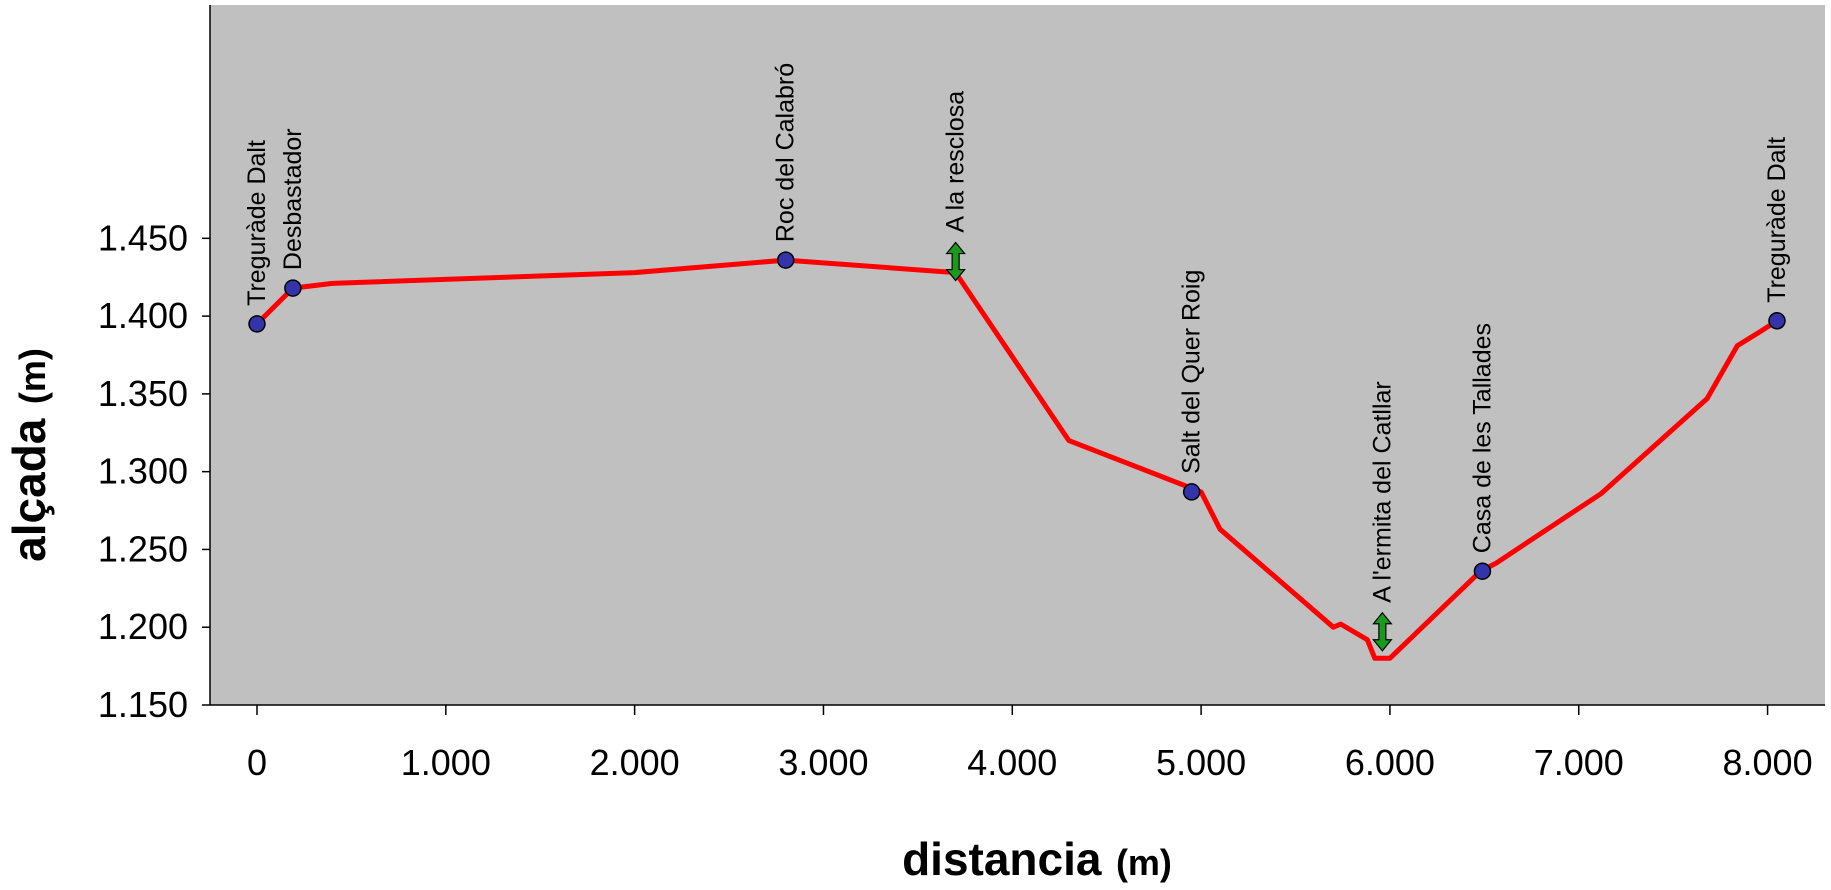 The height and width of the screenshot is (890, 1831). What do you see at coordinates (293, 199) in the screenshot?
I see `waypoint-label: Desbastador` at bounding box center [293, 199].